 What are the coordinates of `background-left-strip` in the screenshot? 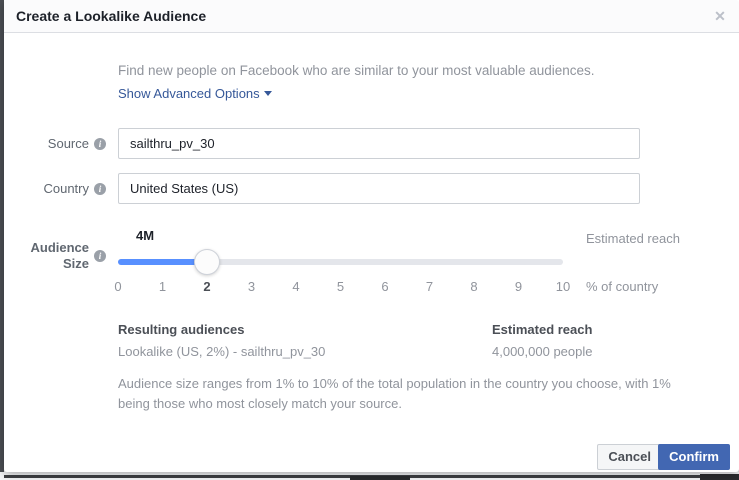 It's located at (2, 240).